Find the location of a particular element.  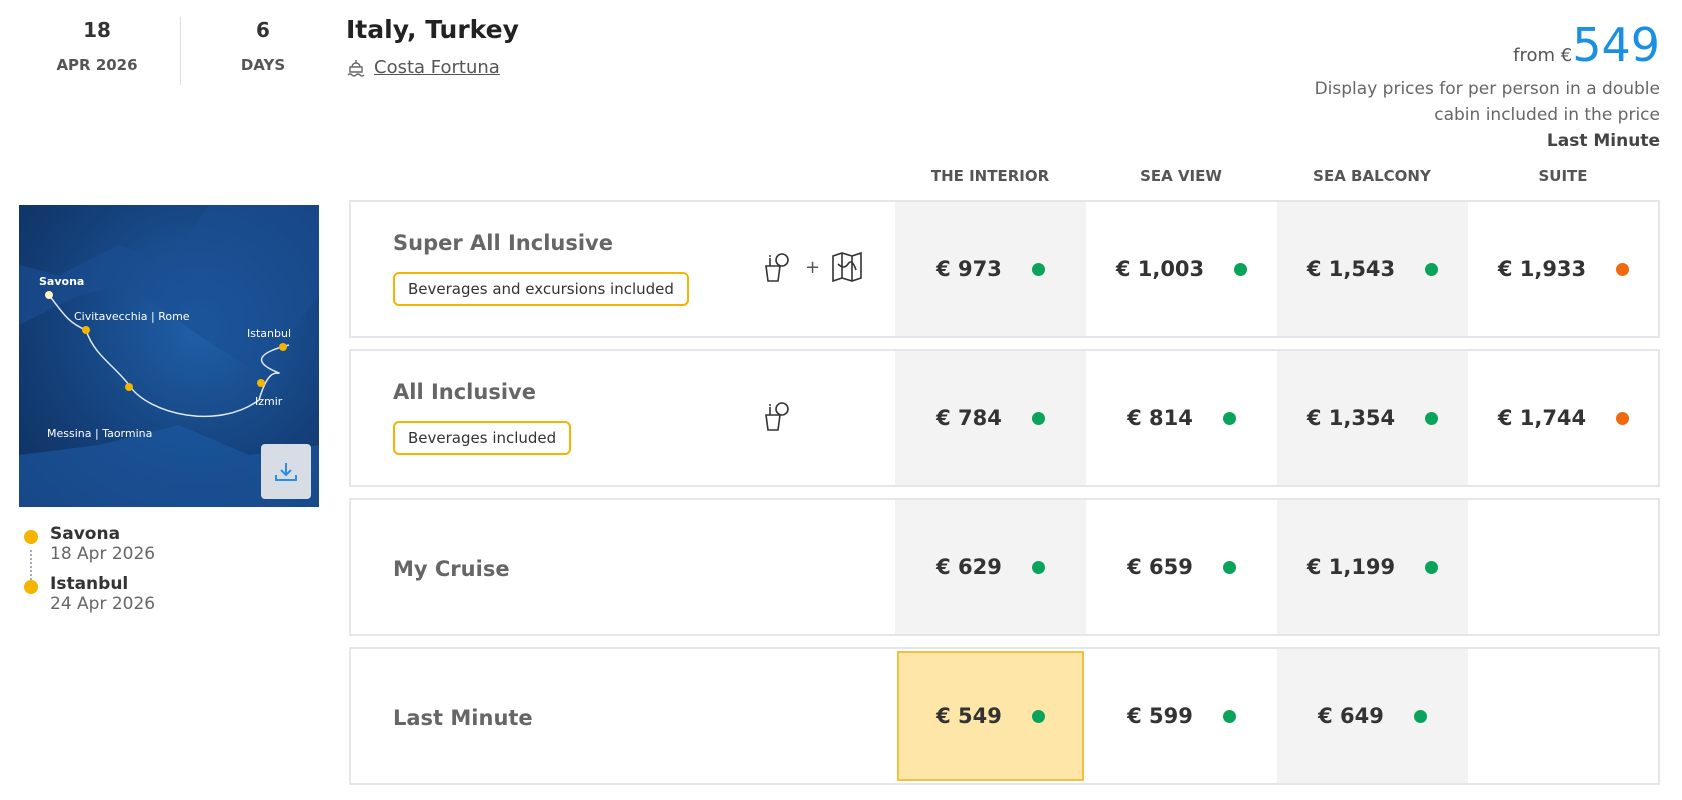

column-header-sea-view: SEA VIEW is located at coordinates (1181, 176).